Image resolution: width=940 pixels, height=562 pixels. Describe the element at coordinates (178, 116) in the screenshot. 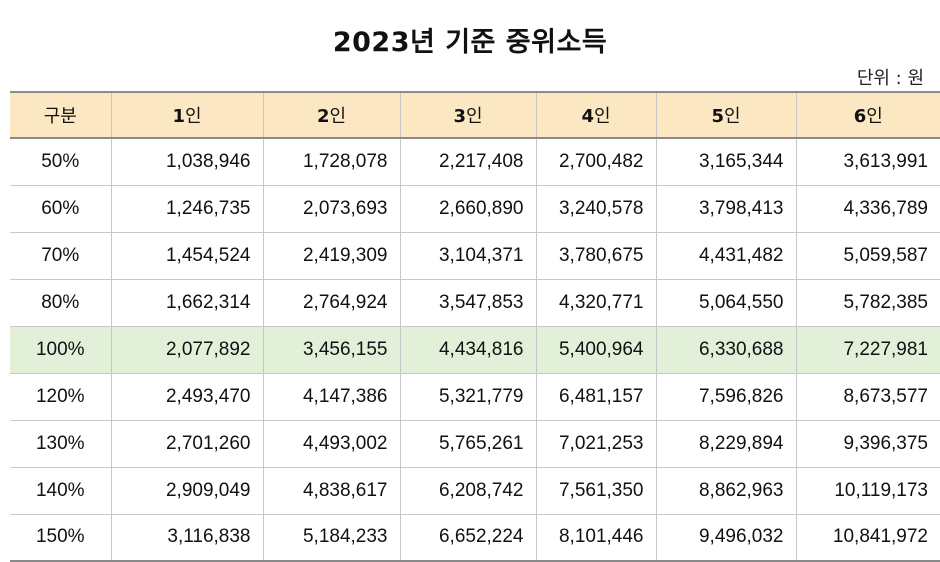

I see `household-size-number: 1` at that location.